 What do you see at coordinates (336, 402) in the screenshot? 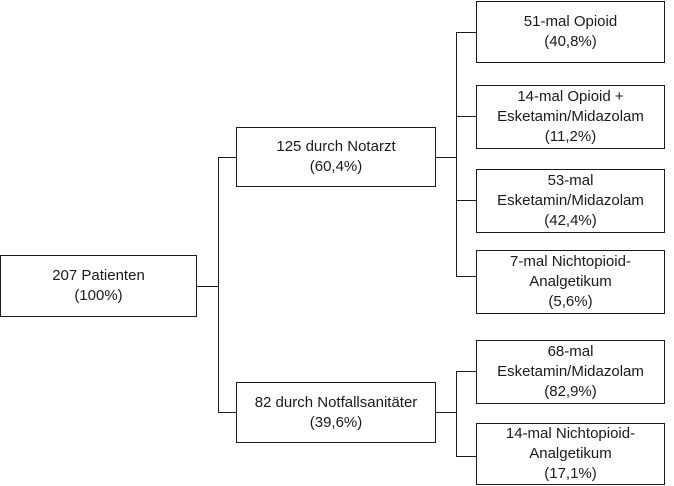
I see `sanitaeter-node-count: 82 durch Notfallsanitäter` at bounding box center [336, 402].